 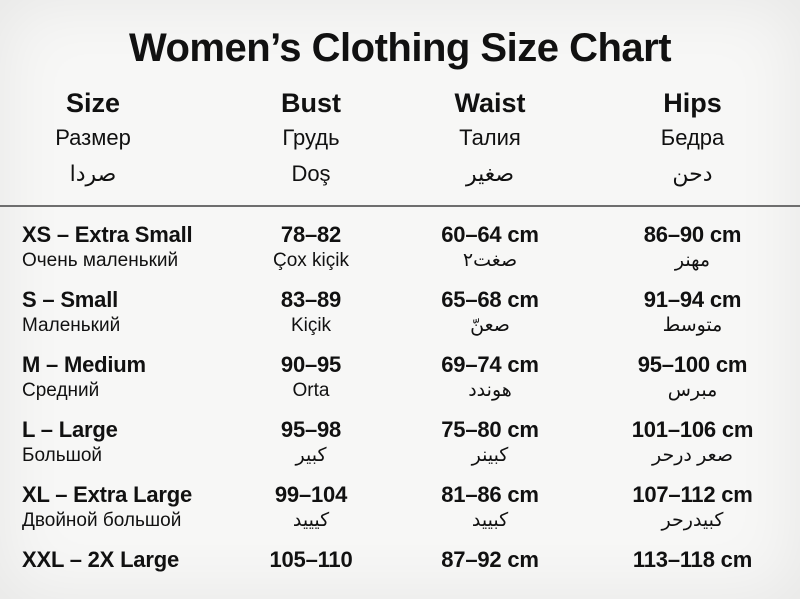 I want to click on bust-value: 83–89, so click(x=311, y=299).